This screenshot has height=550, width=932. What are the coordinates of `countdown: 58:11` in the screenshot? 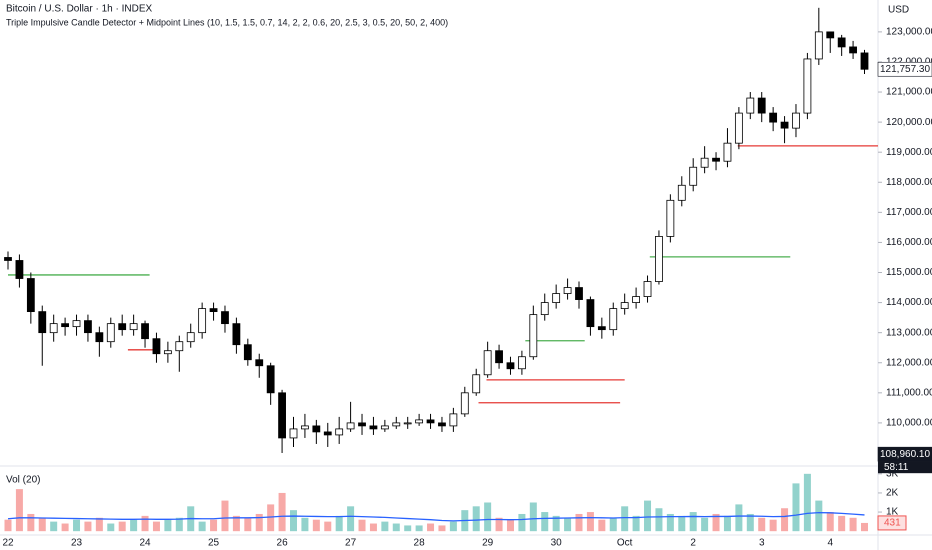 It's located at (896, 467).